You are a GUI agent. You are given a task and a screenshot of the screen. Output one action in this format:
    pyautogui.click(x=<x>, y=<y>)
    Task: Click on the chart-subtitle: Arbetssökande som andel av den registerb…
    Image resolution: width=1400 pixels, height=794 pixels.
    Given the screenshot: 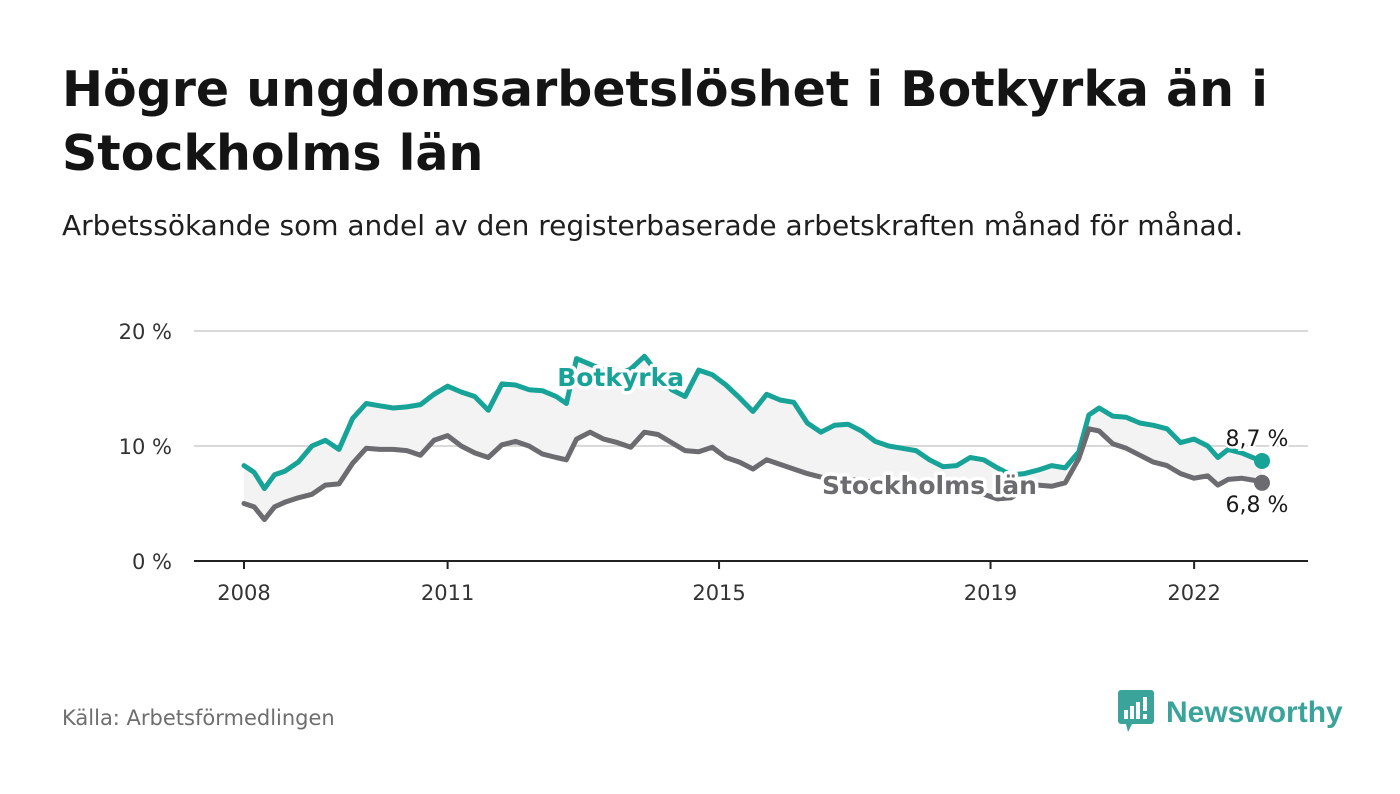 What is the action you would take?
    pyautogui.click(x=653, y=225)
    